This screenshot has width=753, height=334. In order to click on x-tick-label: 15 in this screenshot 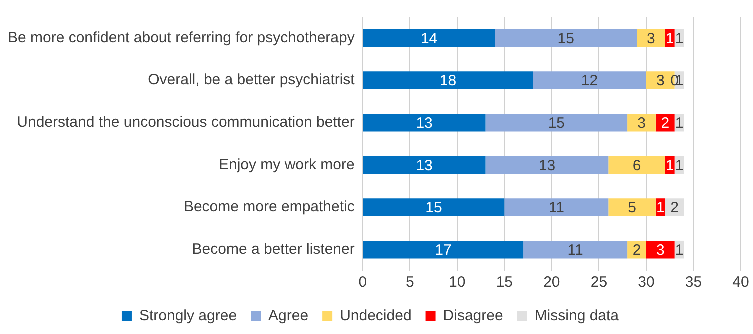, I will do `click(505, 283)`.